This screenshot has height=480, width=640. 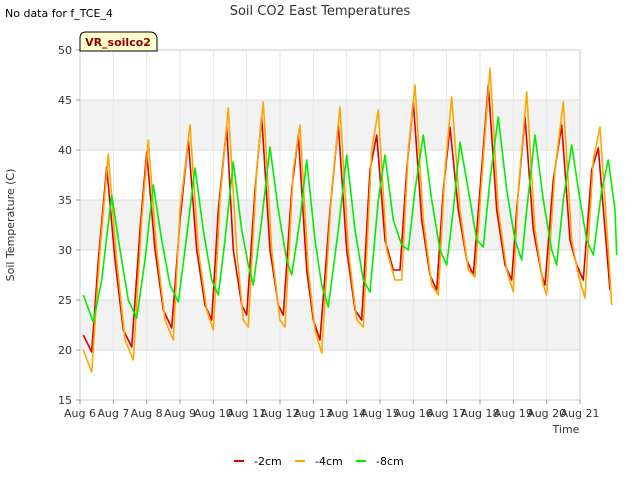 What do you see at coordinates (446, 413) in the screenshot?
I see `x-tick-label: Aug 17` at bounding box center [446, 413].